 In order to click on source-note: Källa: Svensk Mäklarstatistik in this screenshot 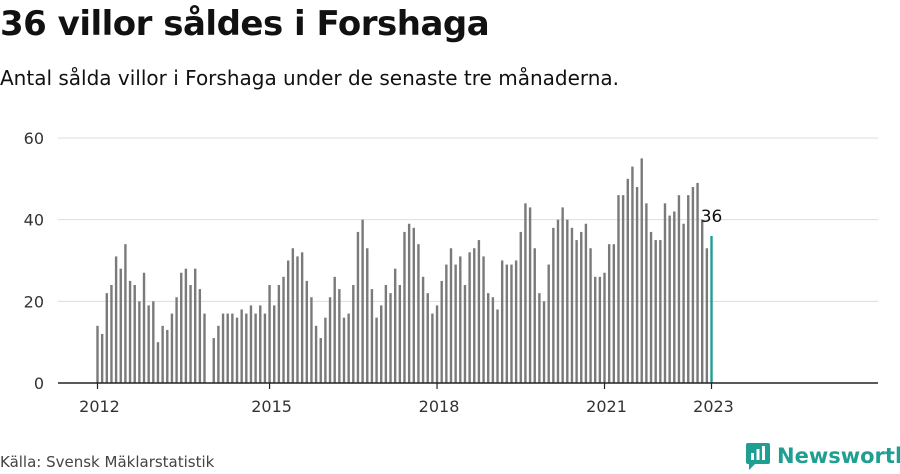, I will do `click(107, 462)`.